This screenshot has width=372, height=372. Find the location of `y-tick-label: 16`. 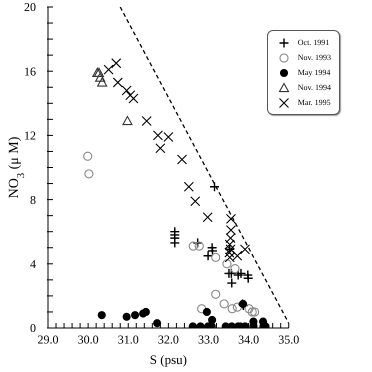

y-tick-label: 16 is located at coordinates (30, 71).